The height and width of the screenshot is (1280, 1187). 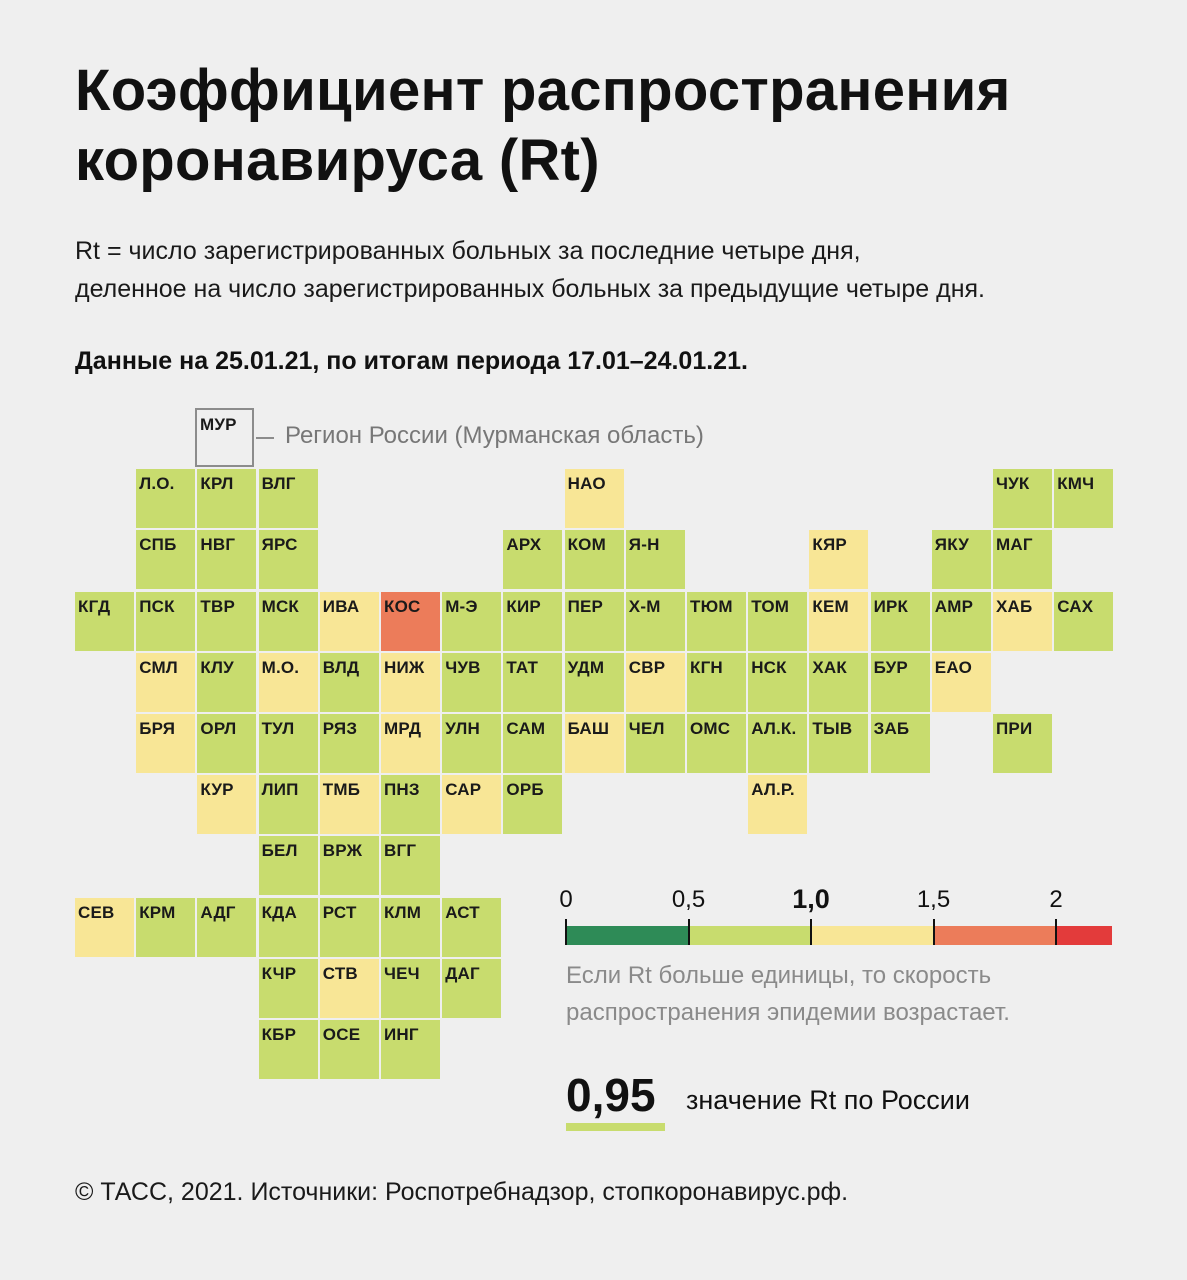 I want to click on region-code: ЕАО, so click(x=953, y=667).